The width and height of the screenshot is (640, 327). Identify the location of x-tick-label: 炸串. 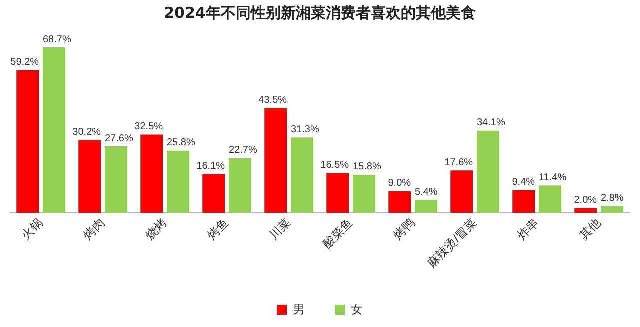
(528, 229).